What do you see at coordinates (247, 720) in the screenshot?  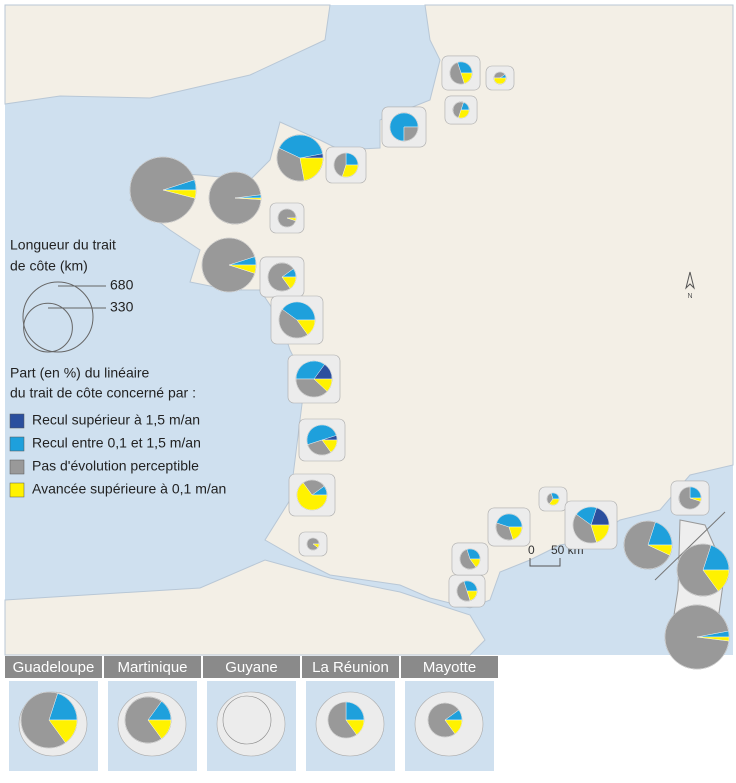 I see `pie-size` at bounding box center [247, 720].